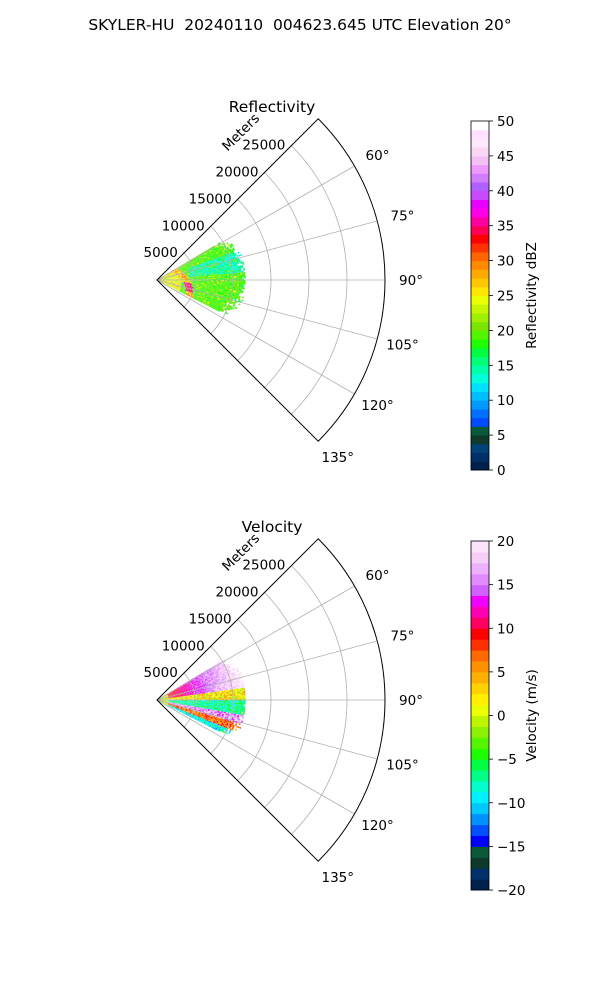 The width and height of the screenshot is (600, 1000). What do you see at coordinates (505, 122) in the screenshot?
I see `colorbar-tick-label: 50` at bounding box center [505, 122].